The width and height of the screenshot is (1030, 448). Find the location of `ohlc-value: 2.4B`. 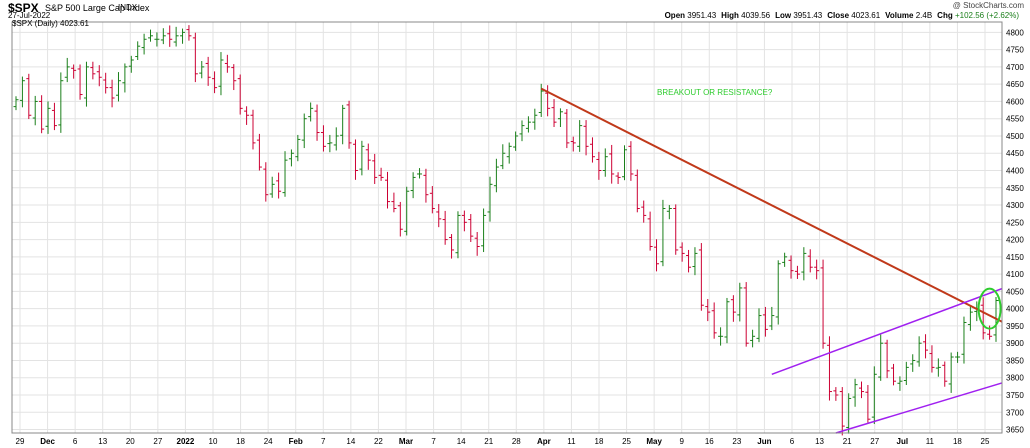

ohlc-value: 2.4B is located at coordinates (924, 15).